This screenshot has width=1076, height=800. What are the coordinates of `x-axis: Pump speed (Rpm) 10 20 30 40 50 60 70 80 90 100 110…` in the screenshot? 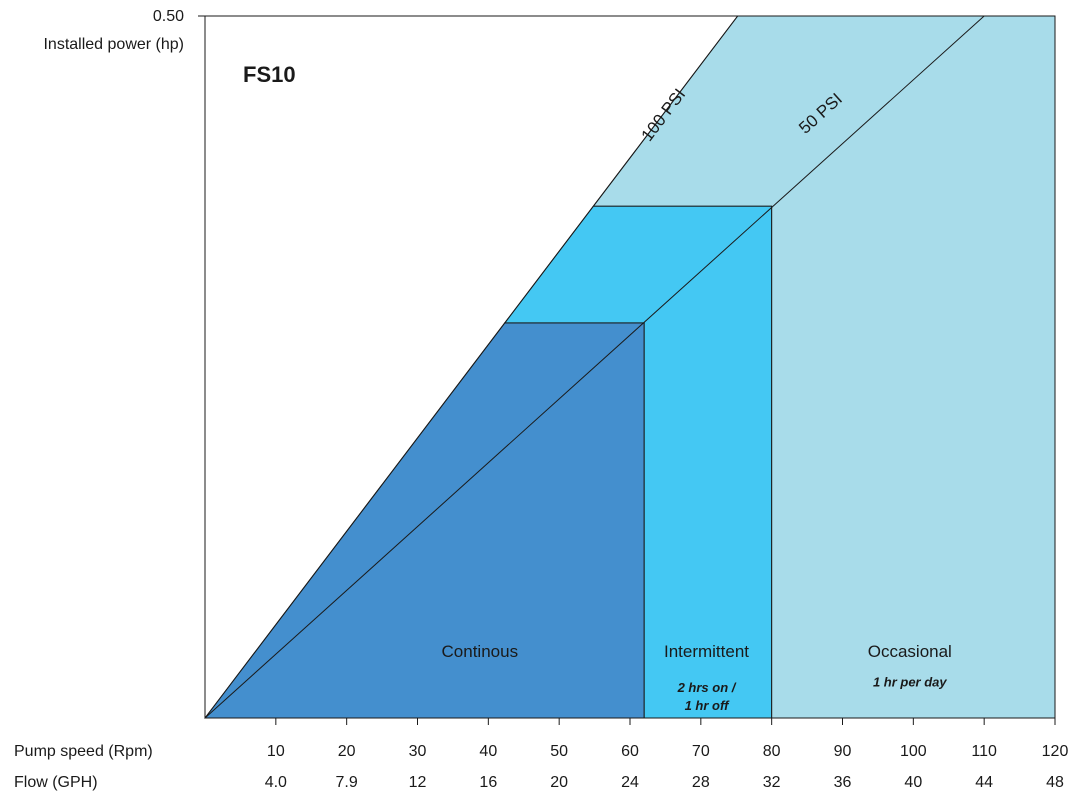 It's located at (541, 754).